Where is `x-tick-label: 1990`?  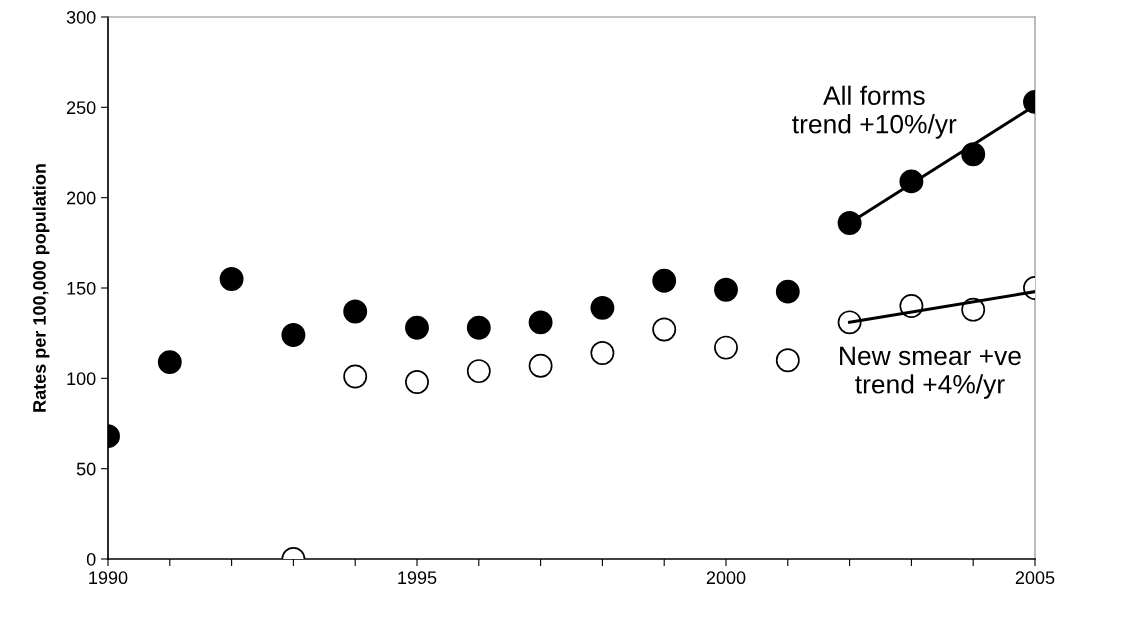
x-tick-label: 1990 is located at coordinates (108, 578).